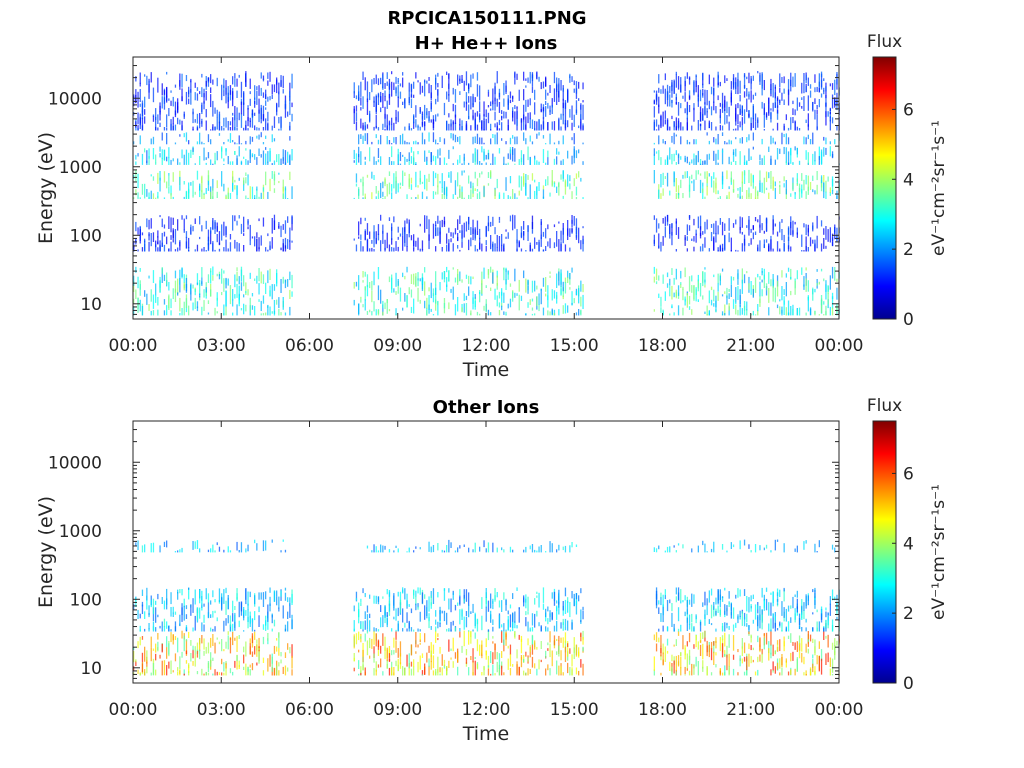  What do you see at coordinates (908, 180) in the screenshot?
I see `colorbar-tick-label: 4` at bounding box center [908, 180].